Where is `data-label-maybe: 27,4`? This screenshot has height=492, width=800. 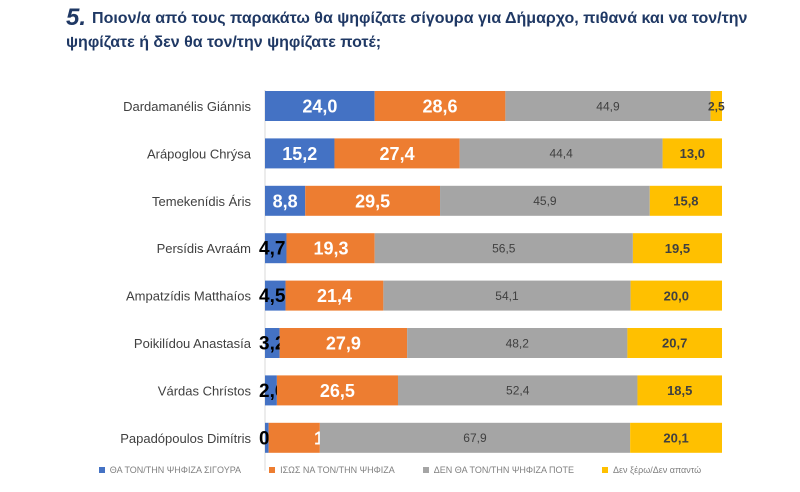 data-label-maybe: 27,4 is located at coordinates (397, 154).